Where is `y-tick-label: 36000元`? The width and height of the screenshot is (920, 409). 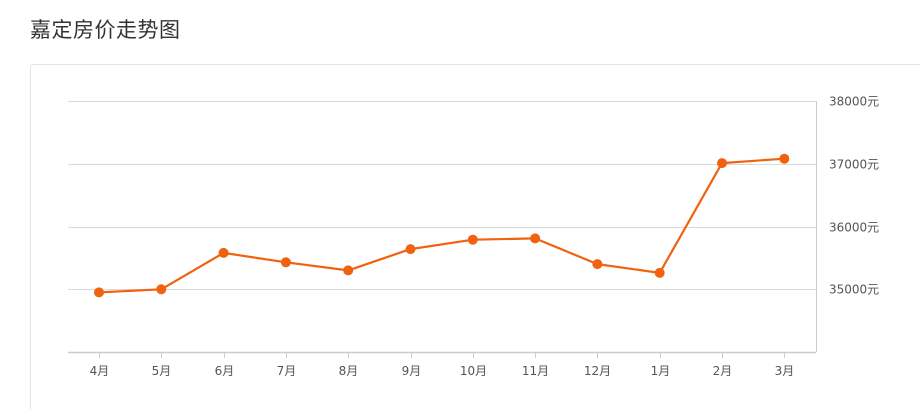 y-tick-label: 36000元 is located at coordinates (854, 228).